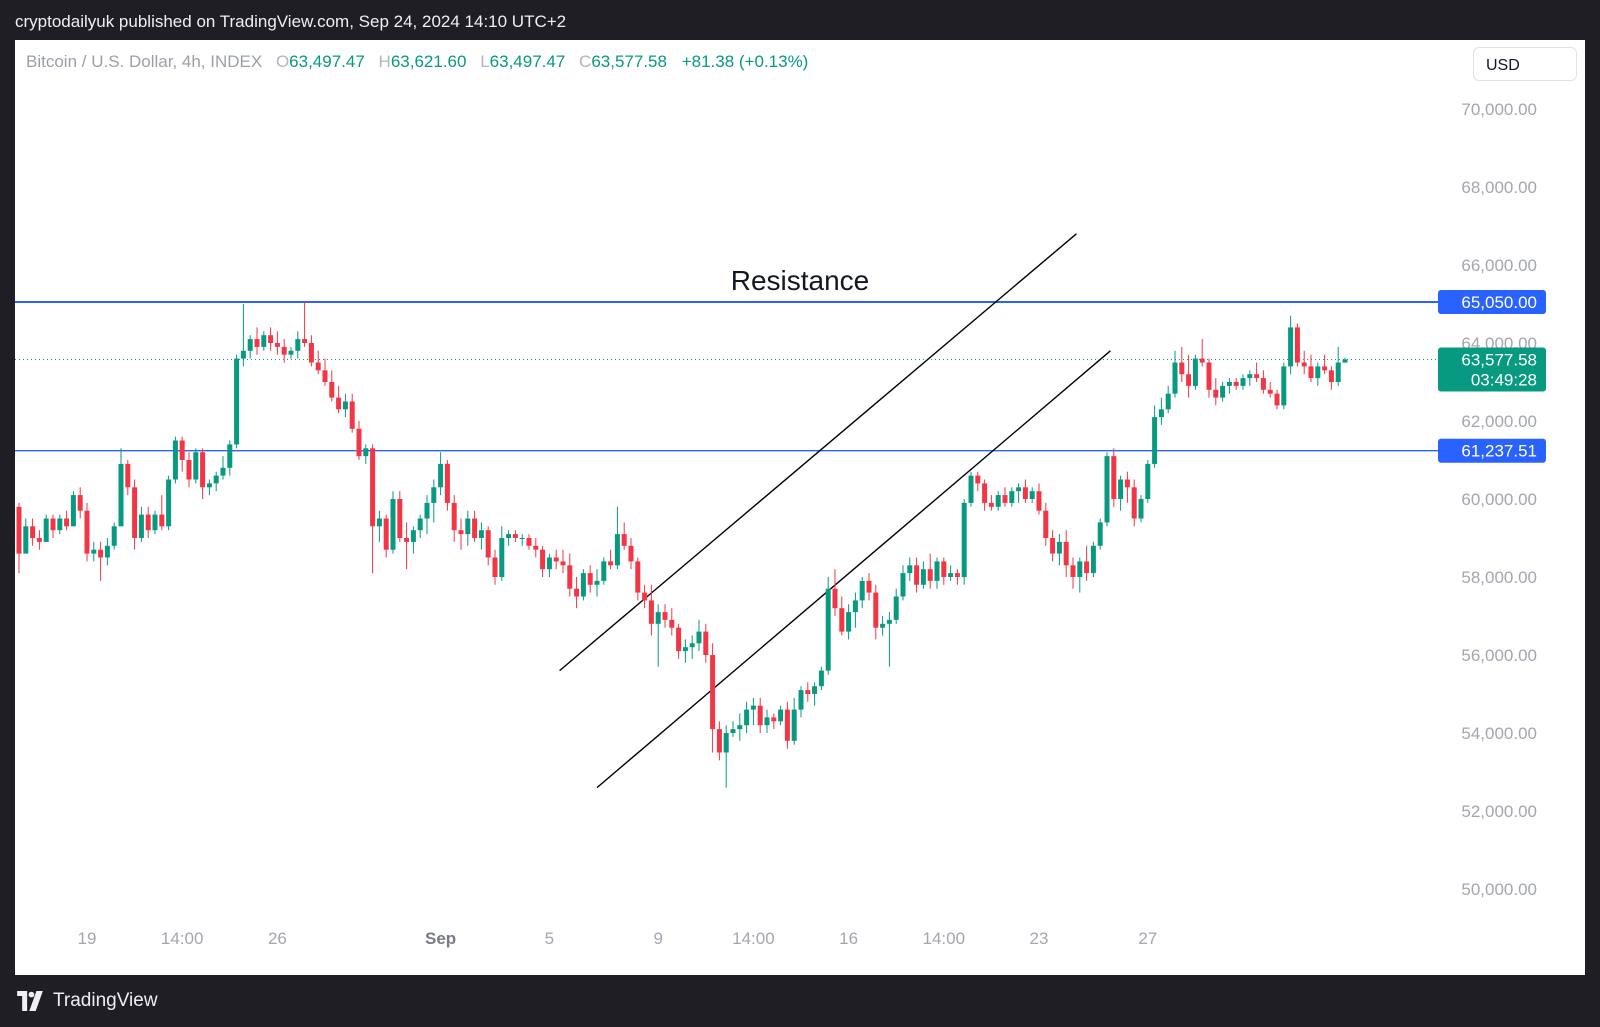  I want to click on y-tick-label: 50,000.00, so click(1499, 889).